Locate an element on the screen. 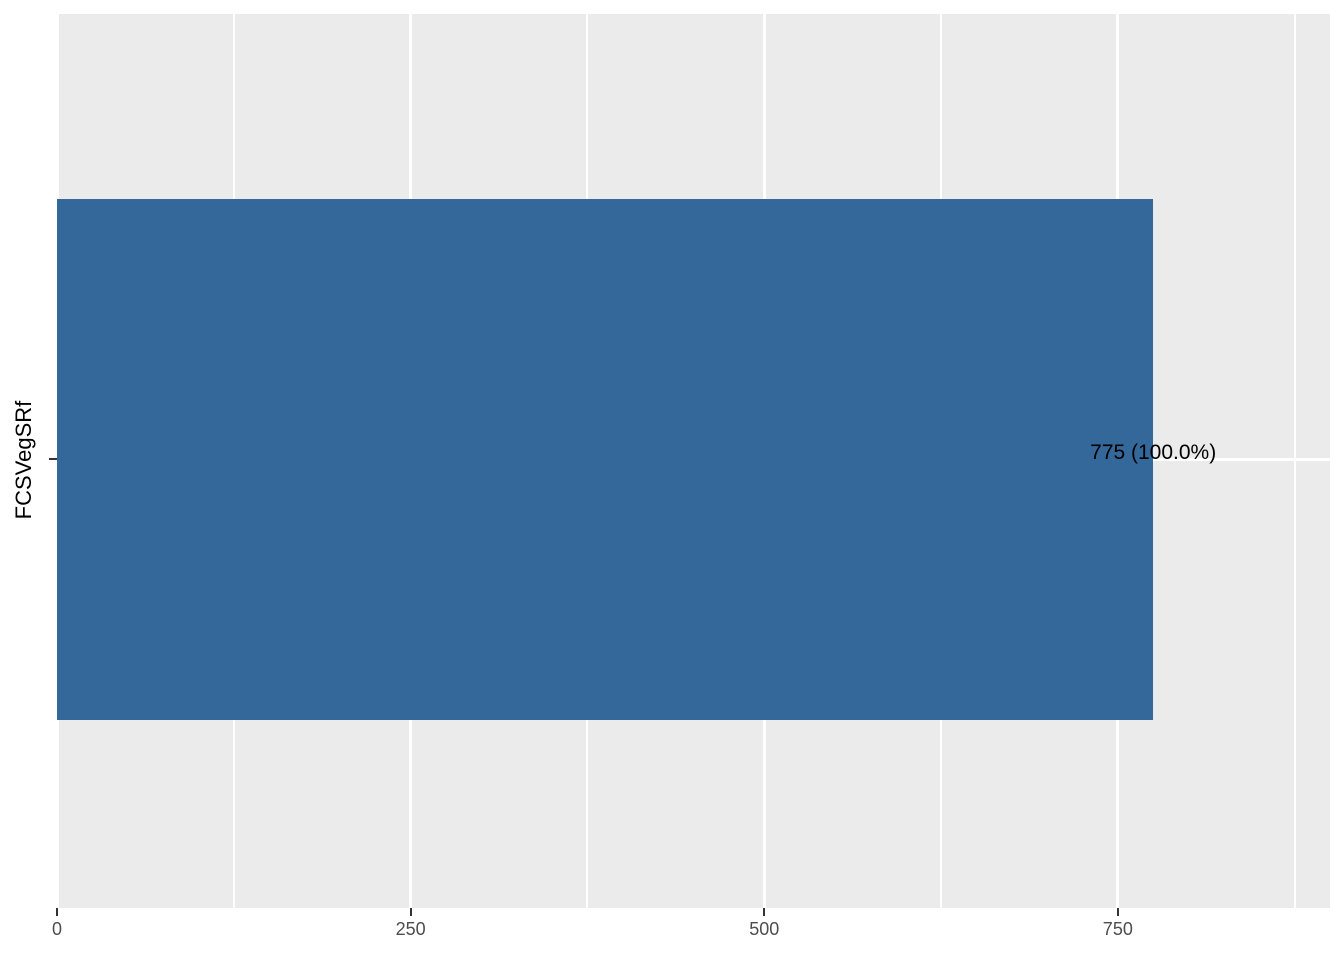  x-tick-label-0: 0 is located at coordinates (57, 929).